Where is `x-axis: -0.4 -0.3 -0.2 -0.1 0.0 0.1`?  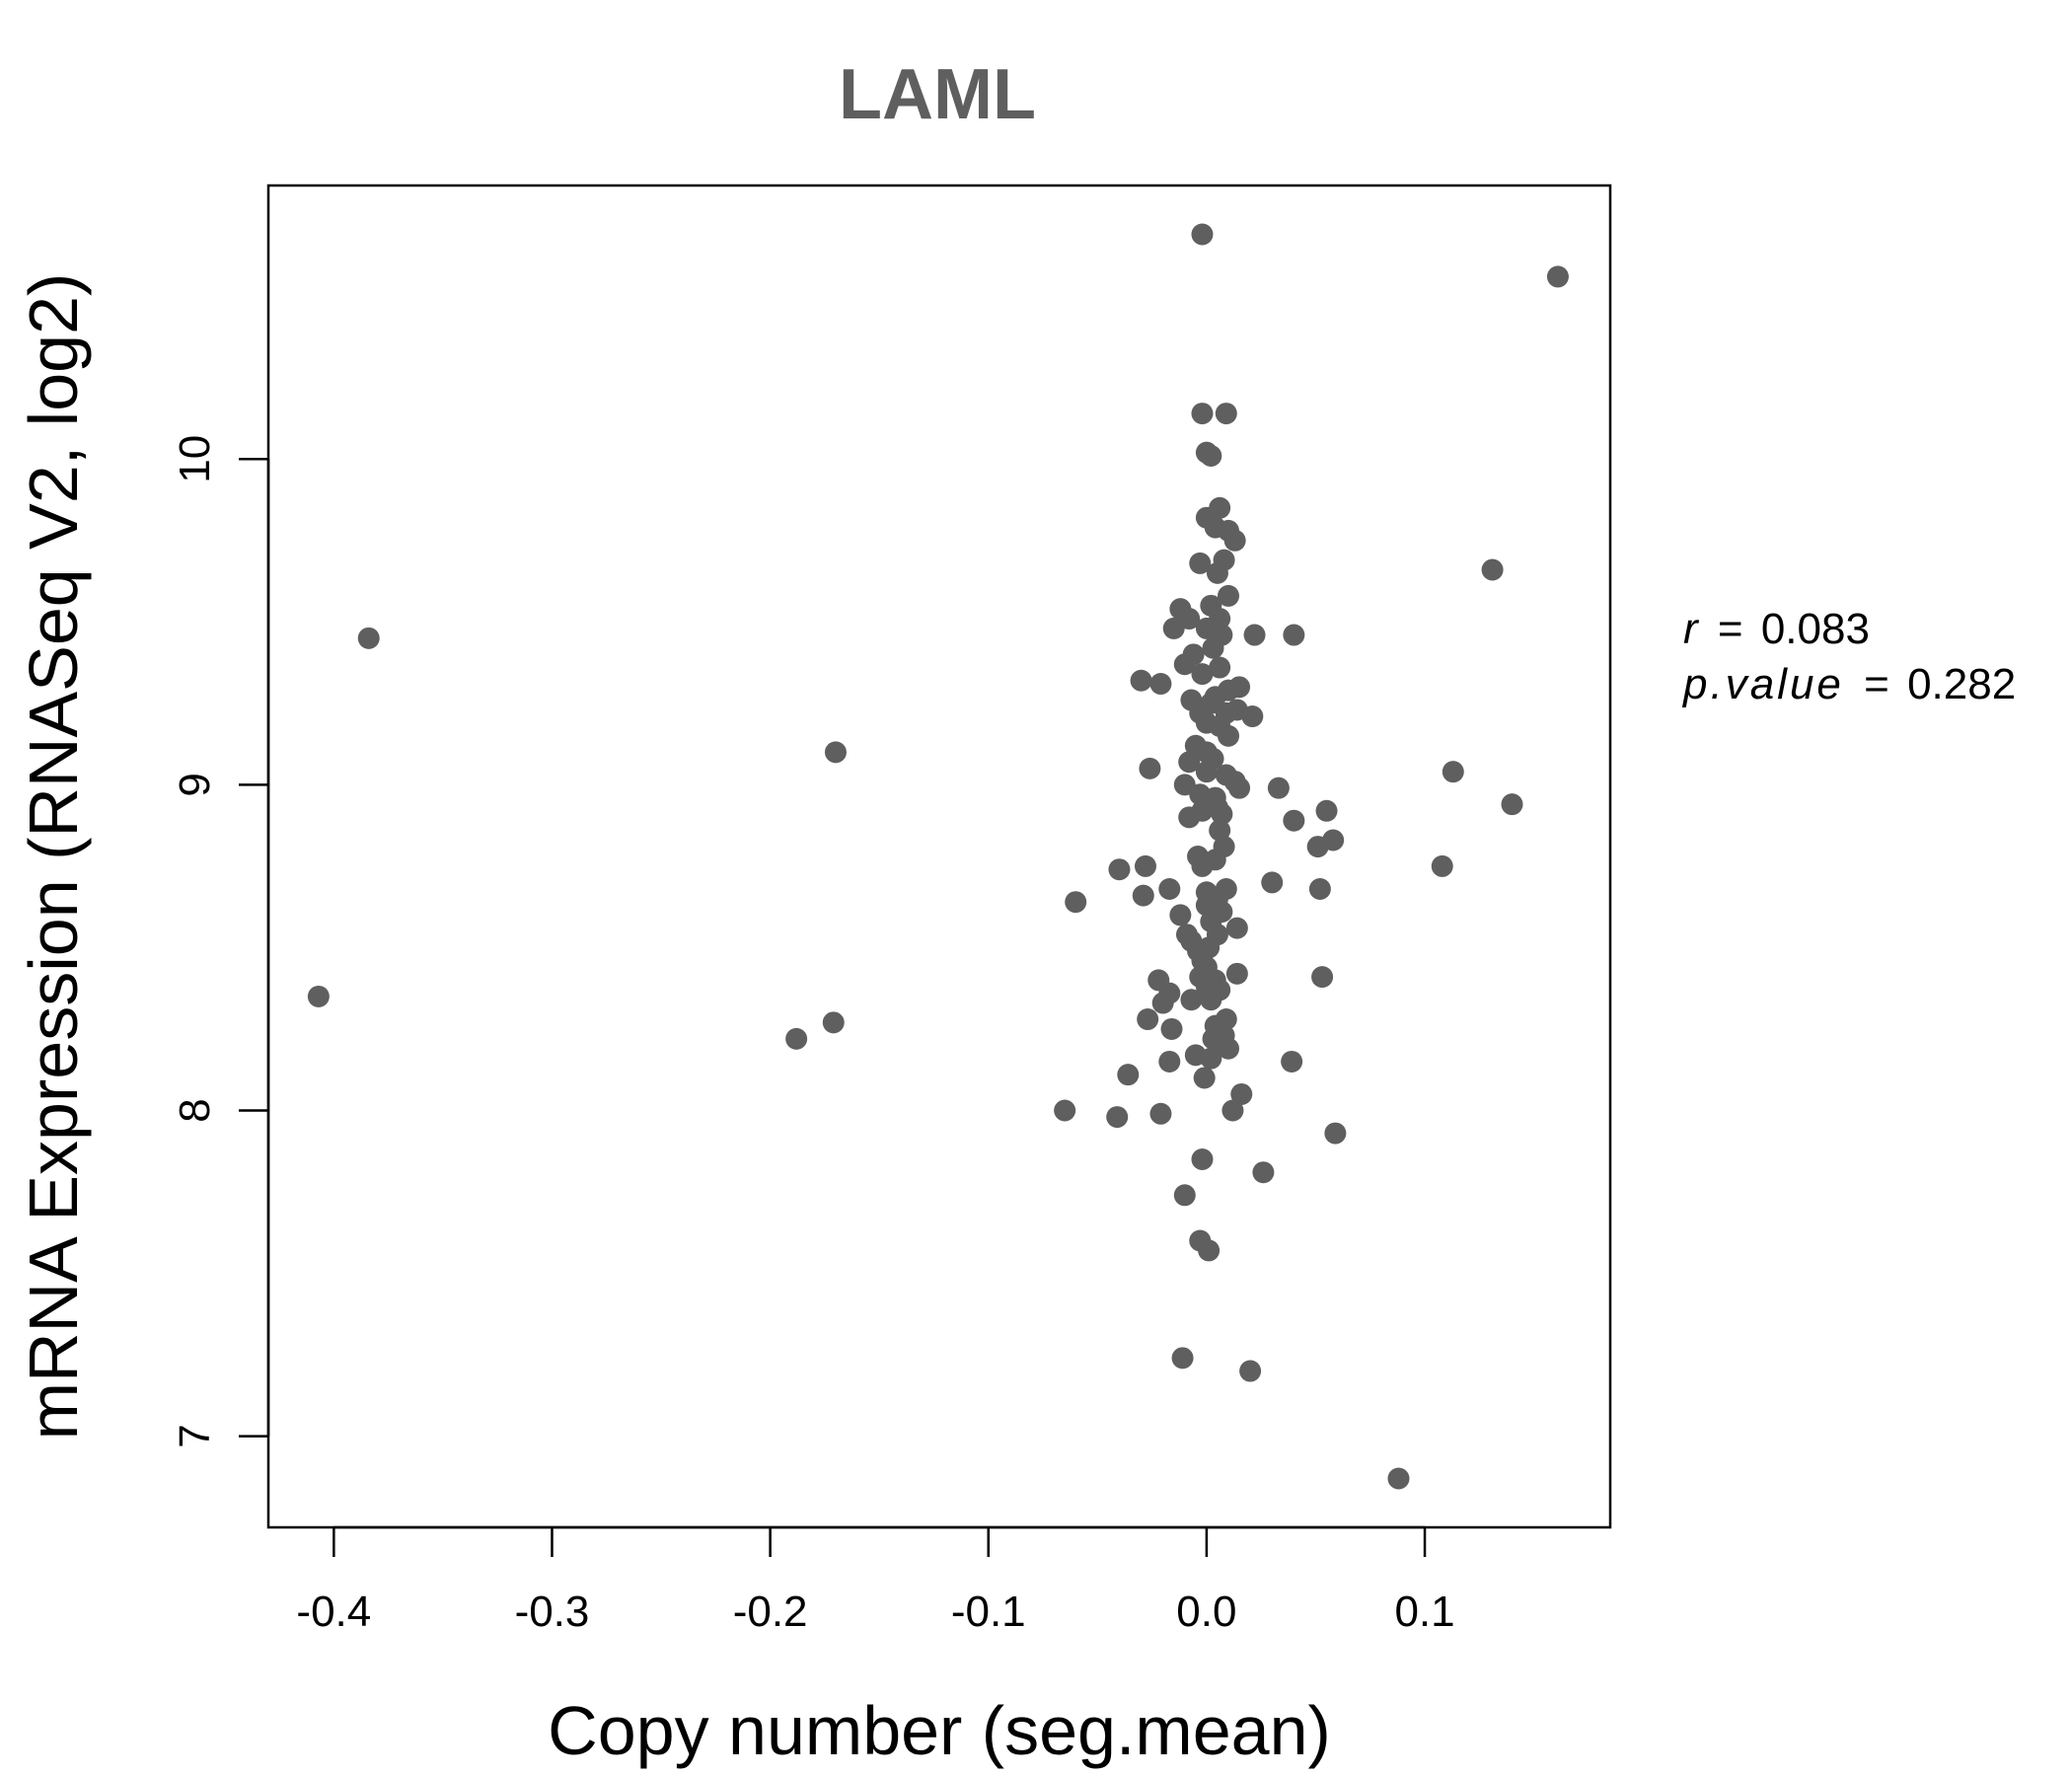
x-axis: -0.4 -0.3 -0.2 -0.1 0.0 0.1 is located at coordinates (876, 1581).